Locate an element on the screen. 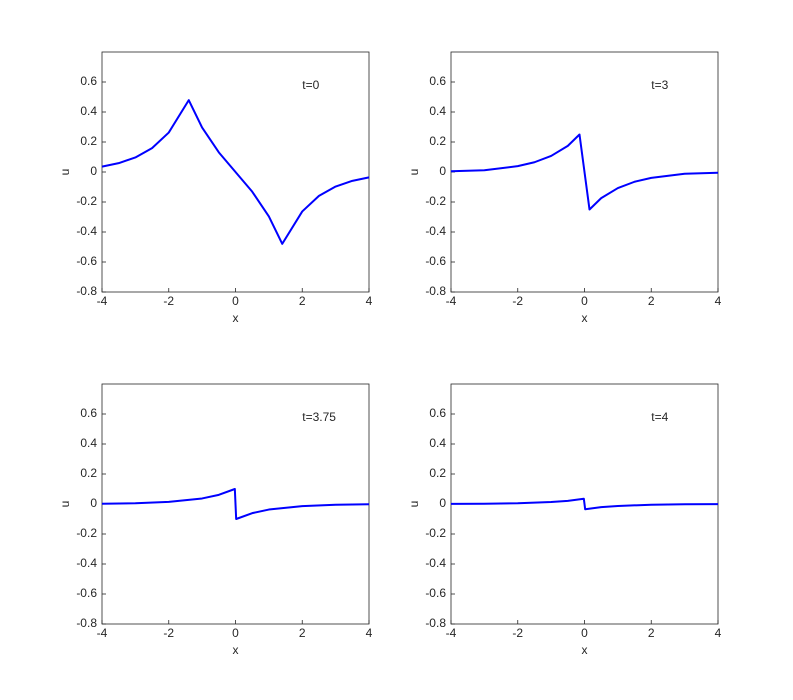 This screenshot has width=793, height=700. annotation: t=0 is located at coordinates (310, 85).